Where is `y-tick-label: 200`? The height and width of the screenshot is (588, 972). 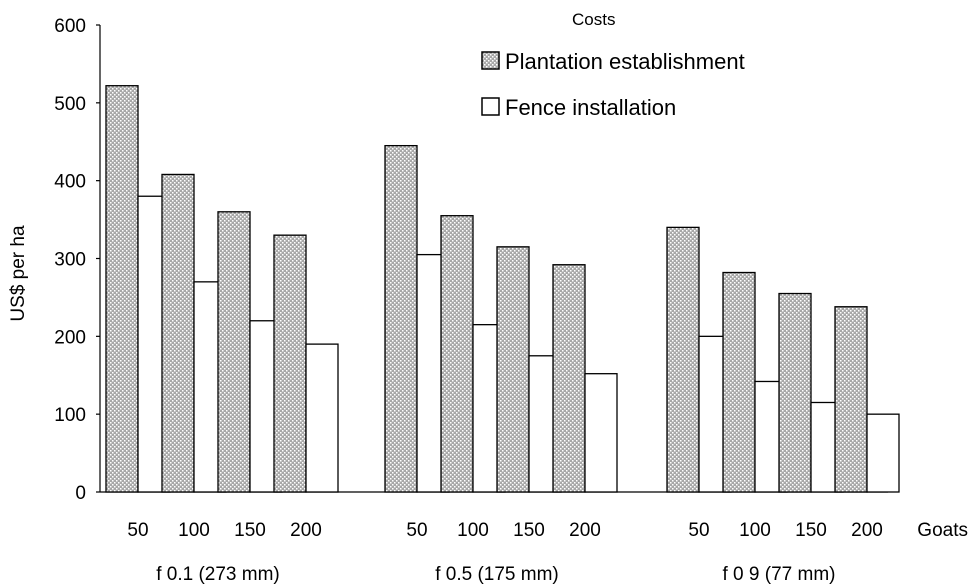 y-tick-label: 200 is located at coordinates (70, 337).